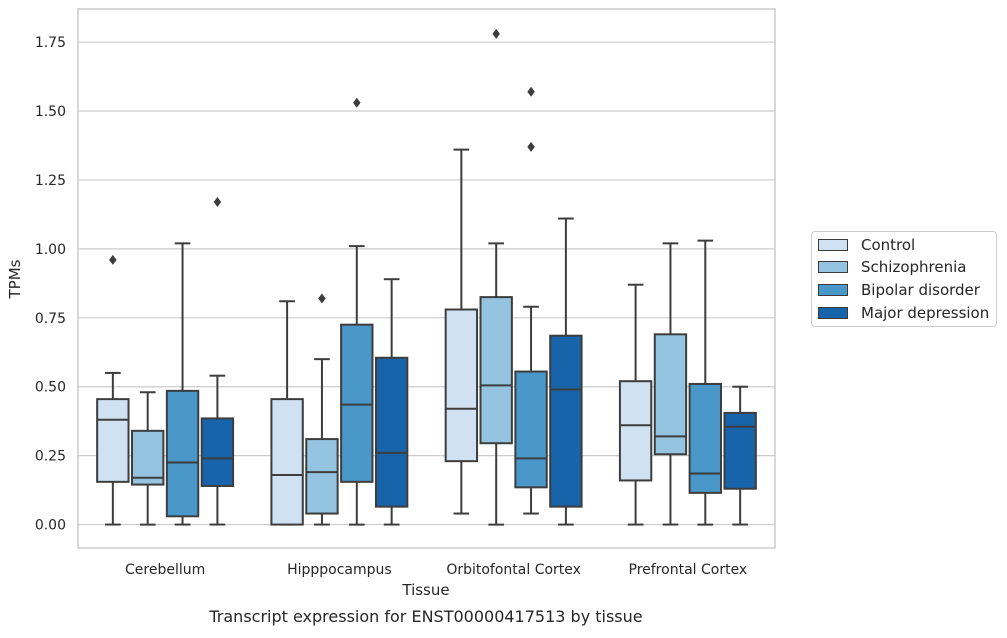 This screenshot has height=638, width=1007. Describe the element at coordinates (566, 421) in the screenshot. I see `box-orbitofontal-cortex-major-depression-iqr` at that location.